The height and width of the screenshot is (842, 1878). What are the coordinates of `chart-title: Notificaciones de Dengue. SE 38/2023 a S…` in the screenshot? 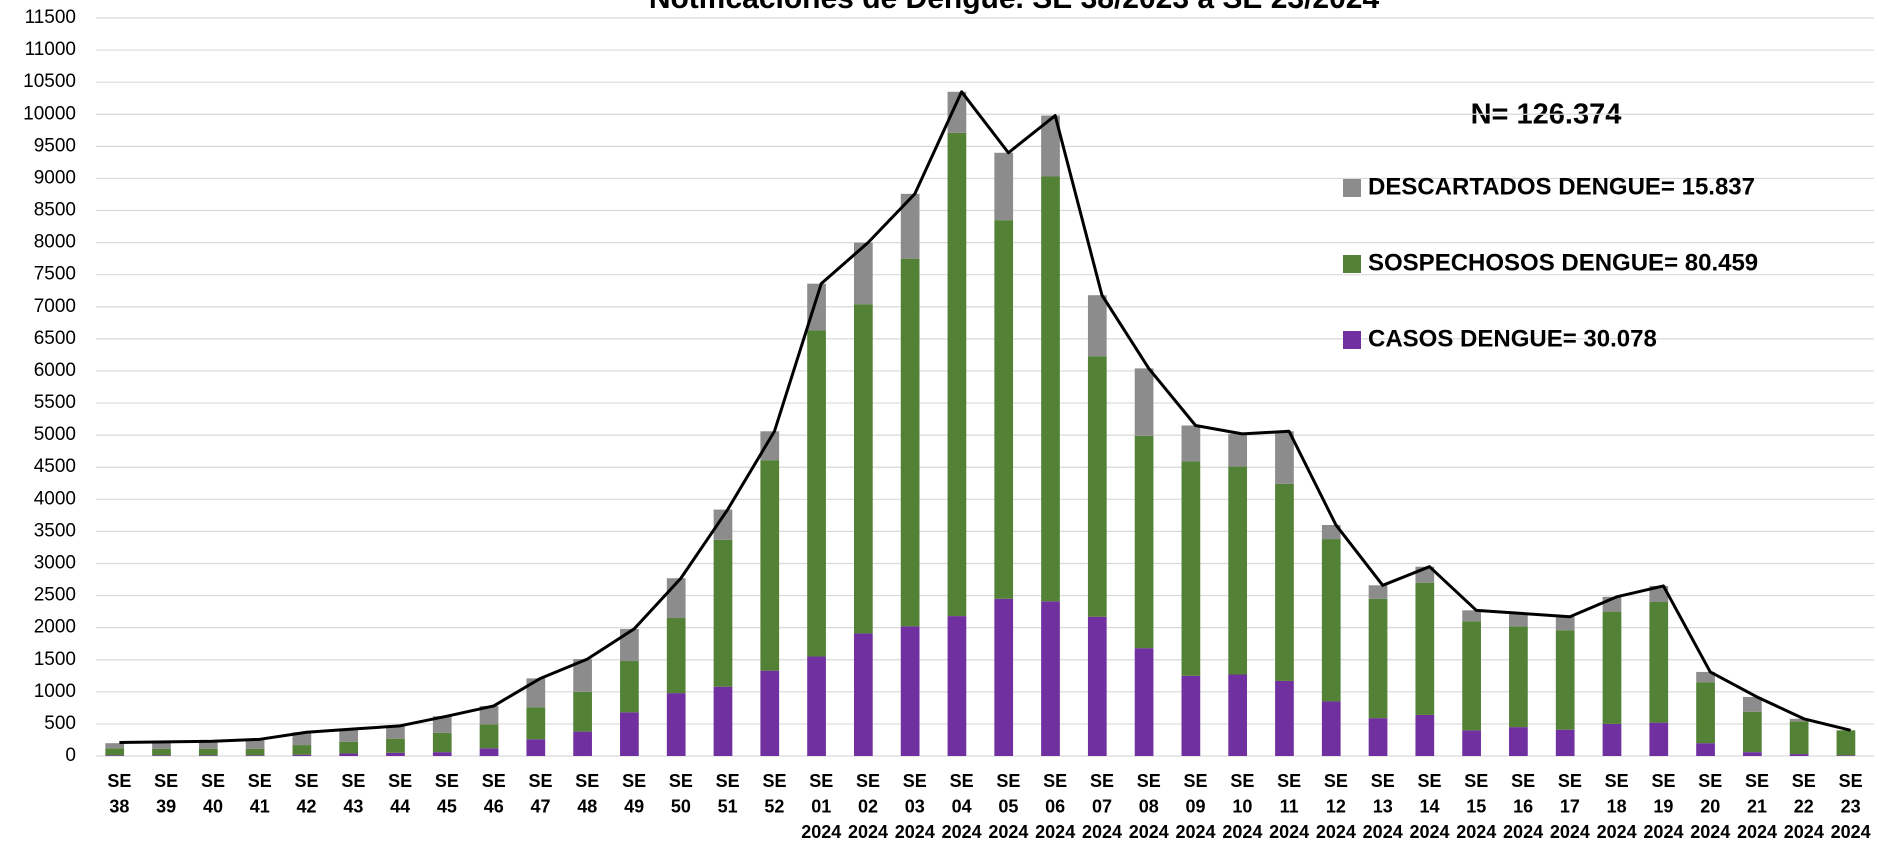 It's located at (1014, 7).